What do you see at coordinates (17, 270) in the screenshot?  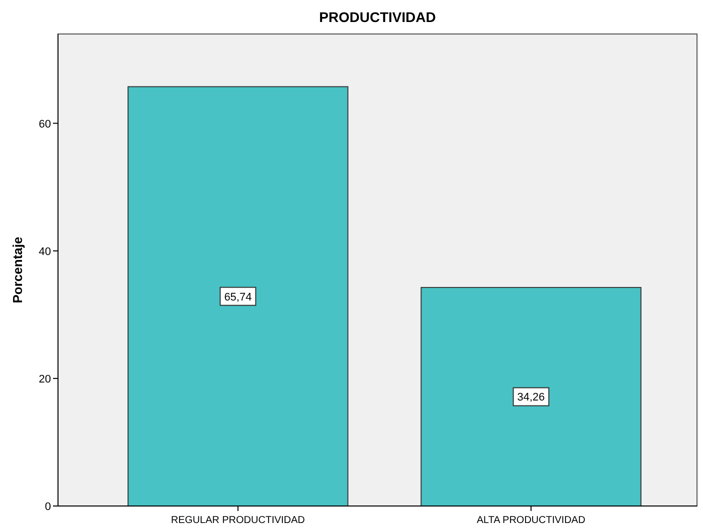 I see `y-axis-title: Porcentaje` at bounding box center [17, 270].